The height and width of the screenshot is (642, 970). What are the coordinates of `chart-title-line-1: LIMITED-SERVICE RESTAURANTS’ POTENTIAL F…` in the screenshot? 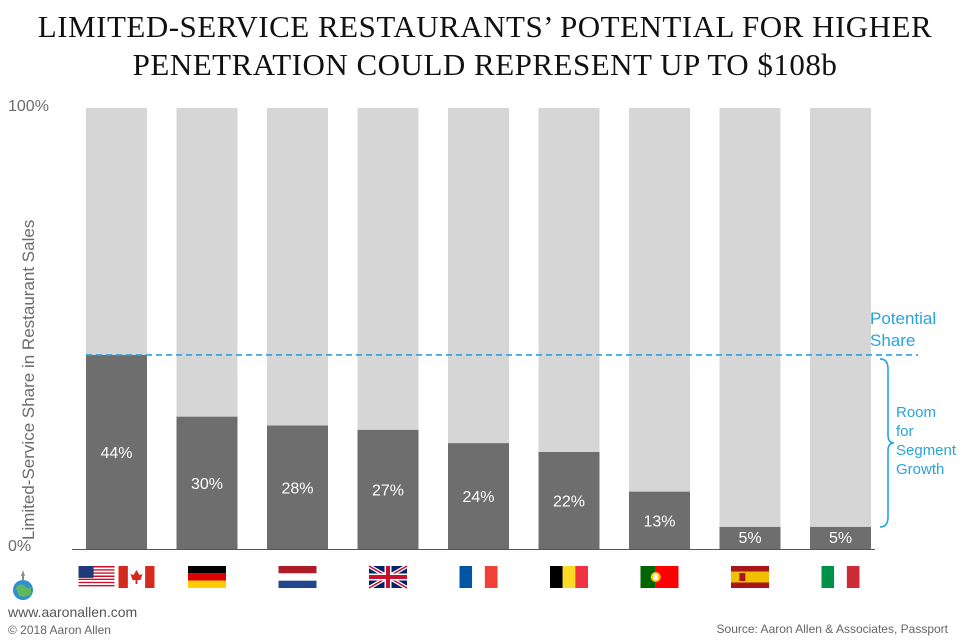 It's located at (485, 26).